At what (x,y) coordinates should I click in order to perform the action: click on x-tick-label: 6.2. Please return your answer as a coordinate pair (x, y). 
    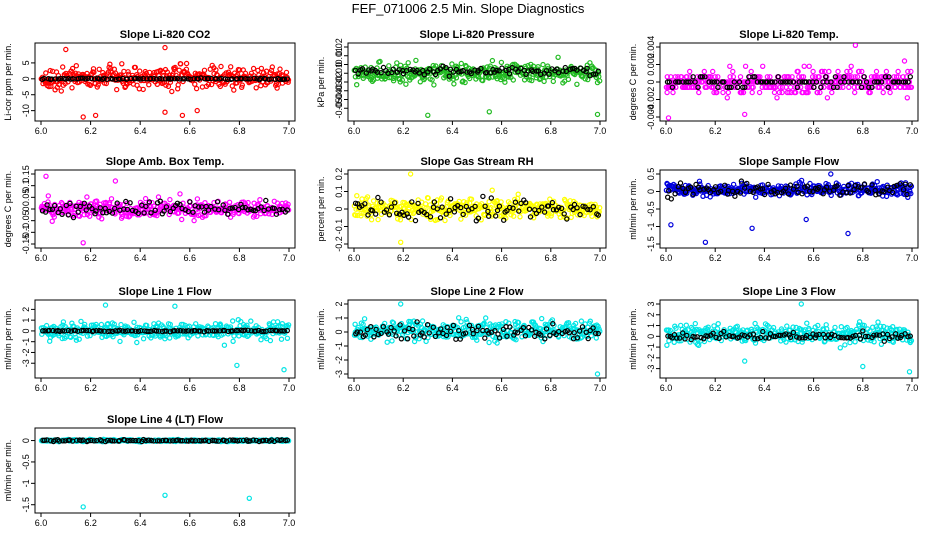
    Looking at the image, I should click on (715, 131).